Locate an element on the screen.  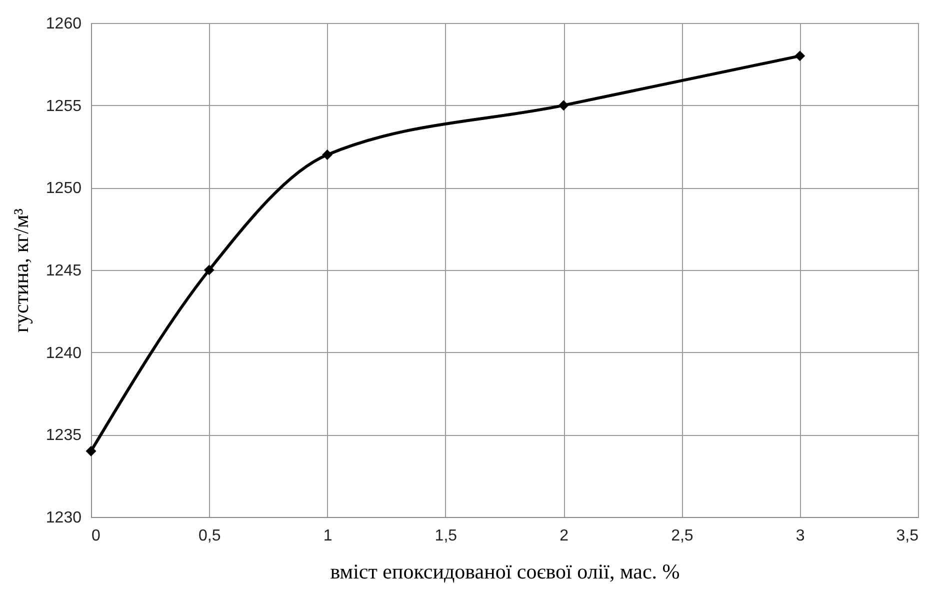
x-tick-label: 2 is located at coordinates (564, 536).